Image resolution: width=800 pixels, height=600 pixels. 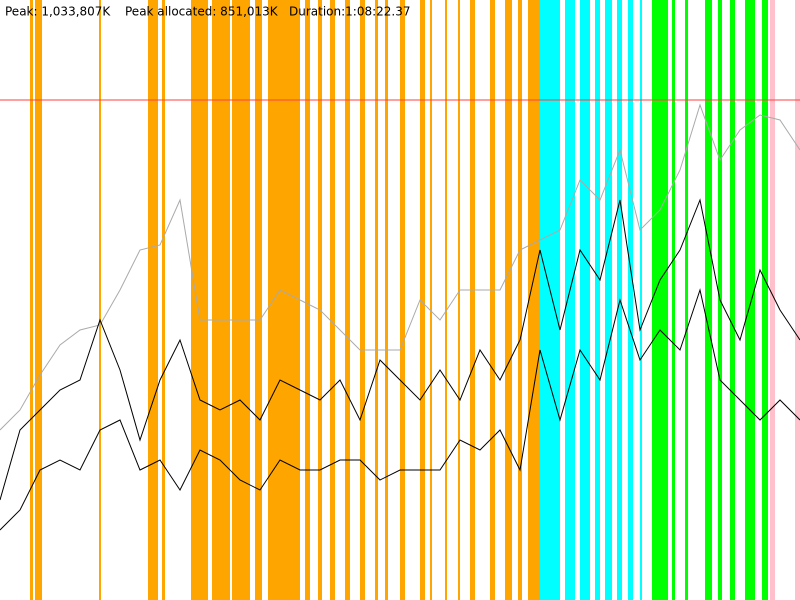 I want to click on stat-label: Peak allocated: 851,013K, so click(x=202, y=12).